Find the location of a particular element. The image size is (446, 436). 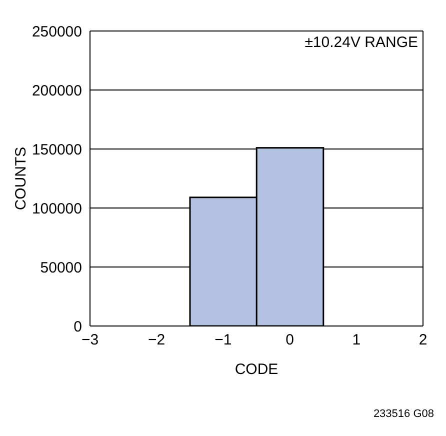

x-axis-title: CODE is located at coordinates (256, 369).